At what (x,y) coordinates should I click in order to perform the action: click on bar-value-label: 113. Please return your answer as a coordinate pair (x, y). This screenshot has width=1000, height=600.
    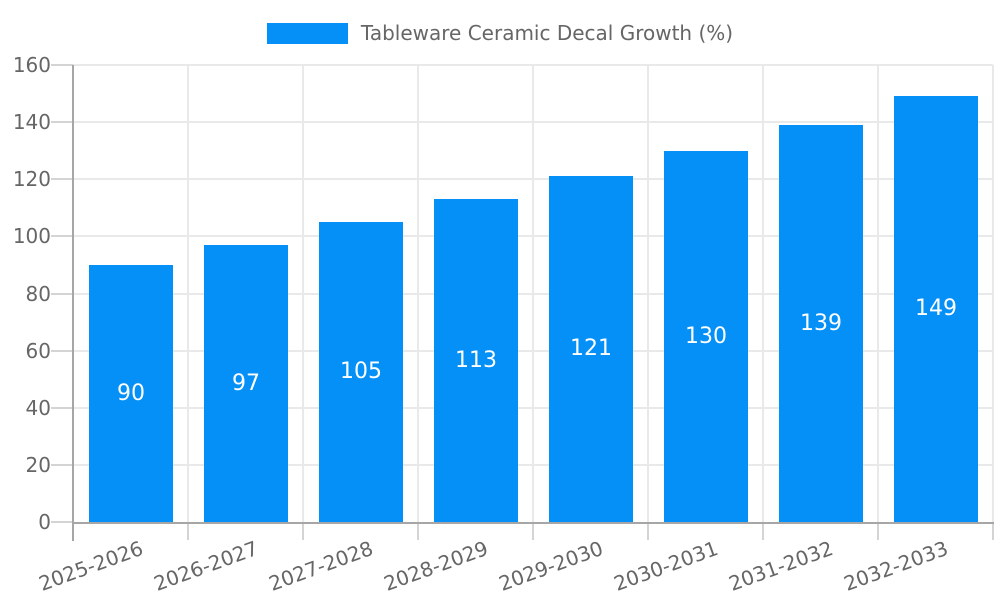
    Looking at the image, I should click on (476, 360).